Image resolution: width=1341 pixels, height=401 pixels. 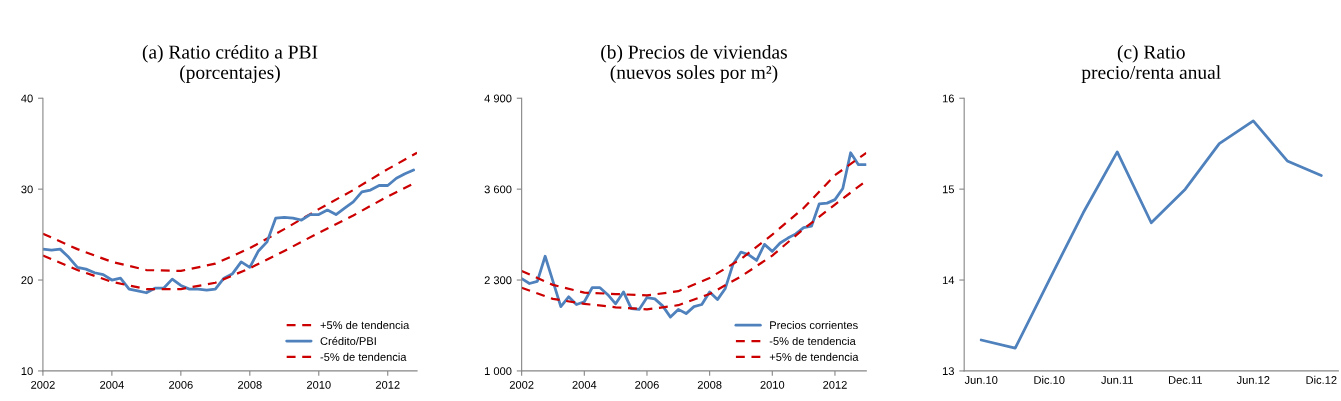 I want to click on x-tick-label: Dic.12, so click(x=1321, y=379).